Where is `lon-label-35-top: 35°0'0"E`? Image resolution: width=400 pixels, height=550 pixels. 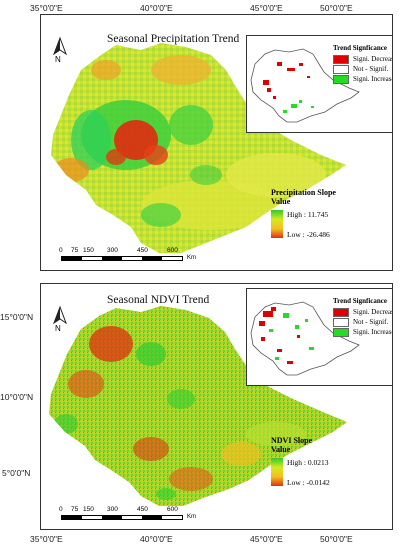 lon-label-35-top: 35°0'0"E is located at coordinates (46, 8).